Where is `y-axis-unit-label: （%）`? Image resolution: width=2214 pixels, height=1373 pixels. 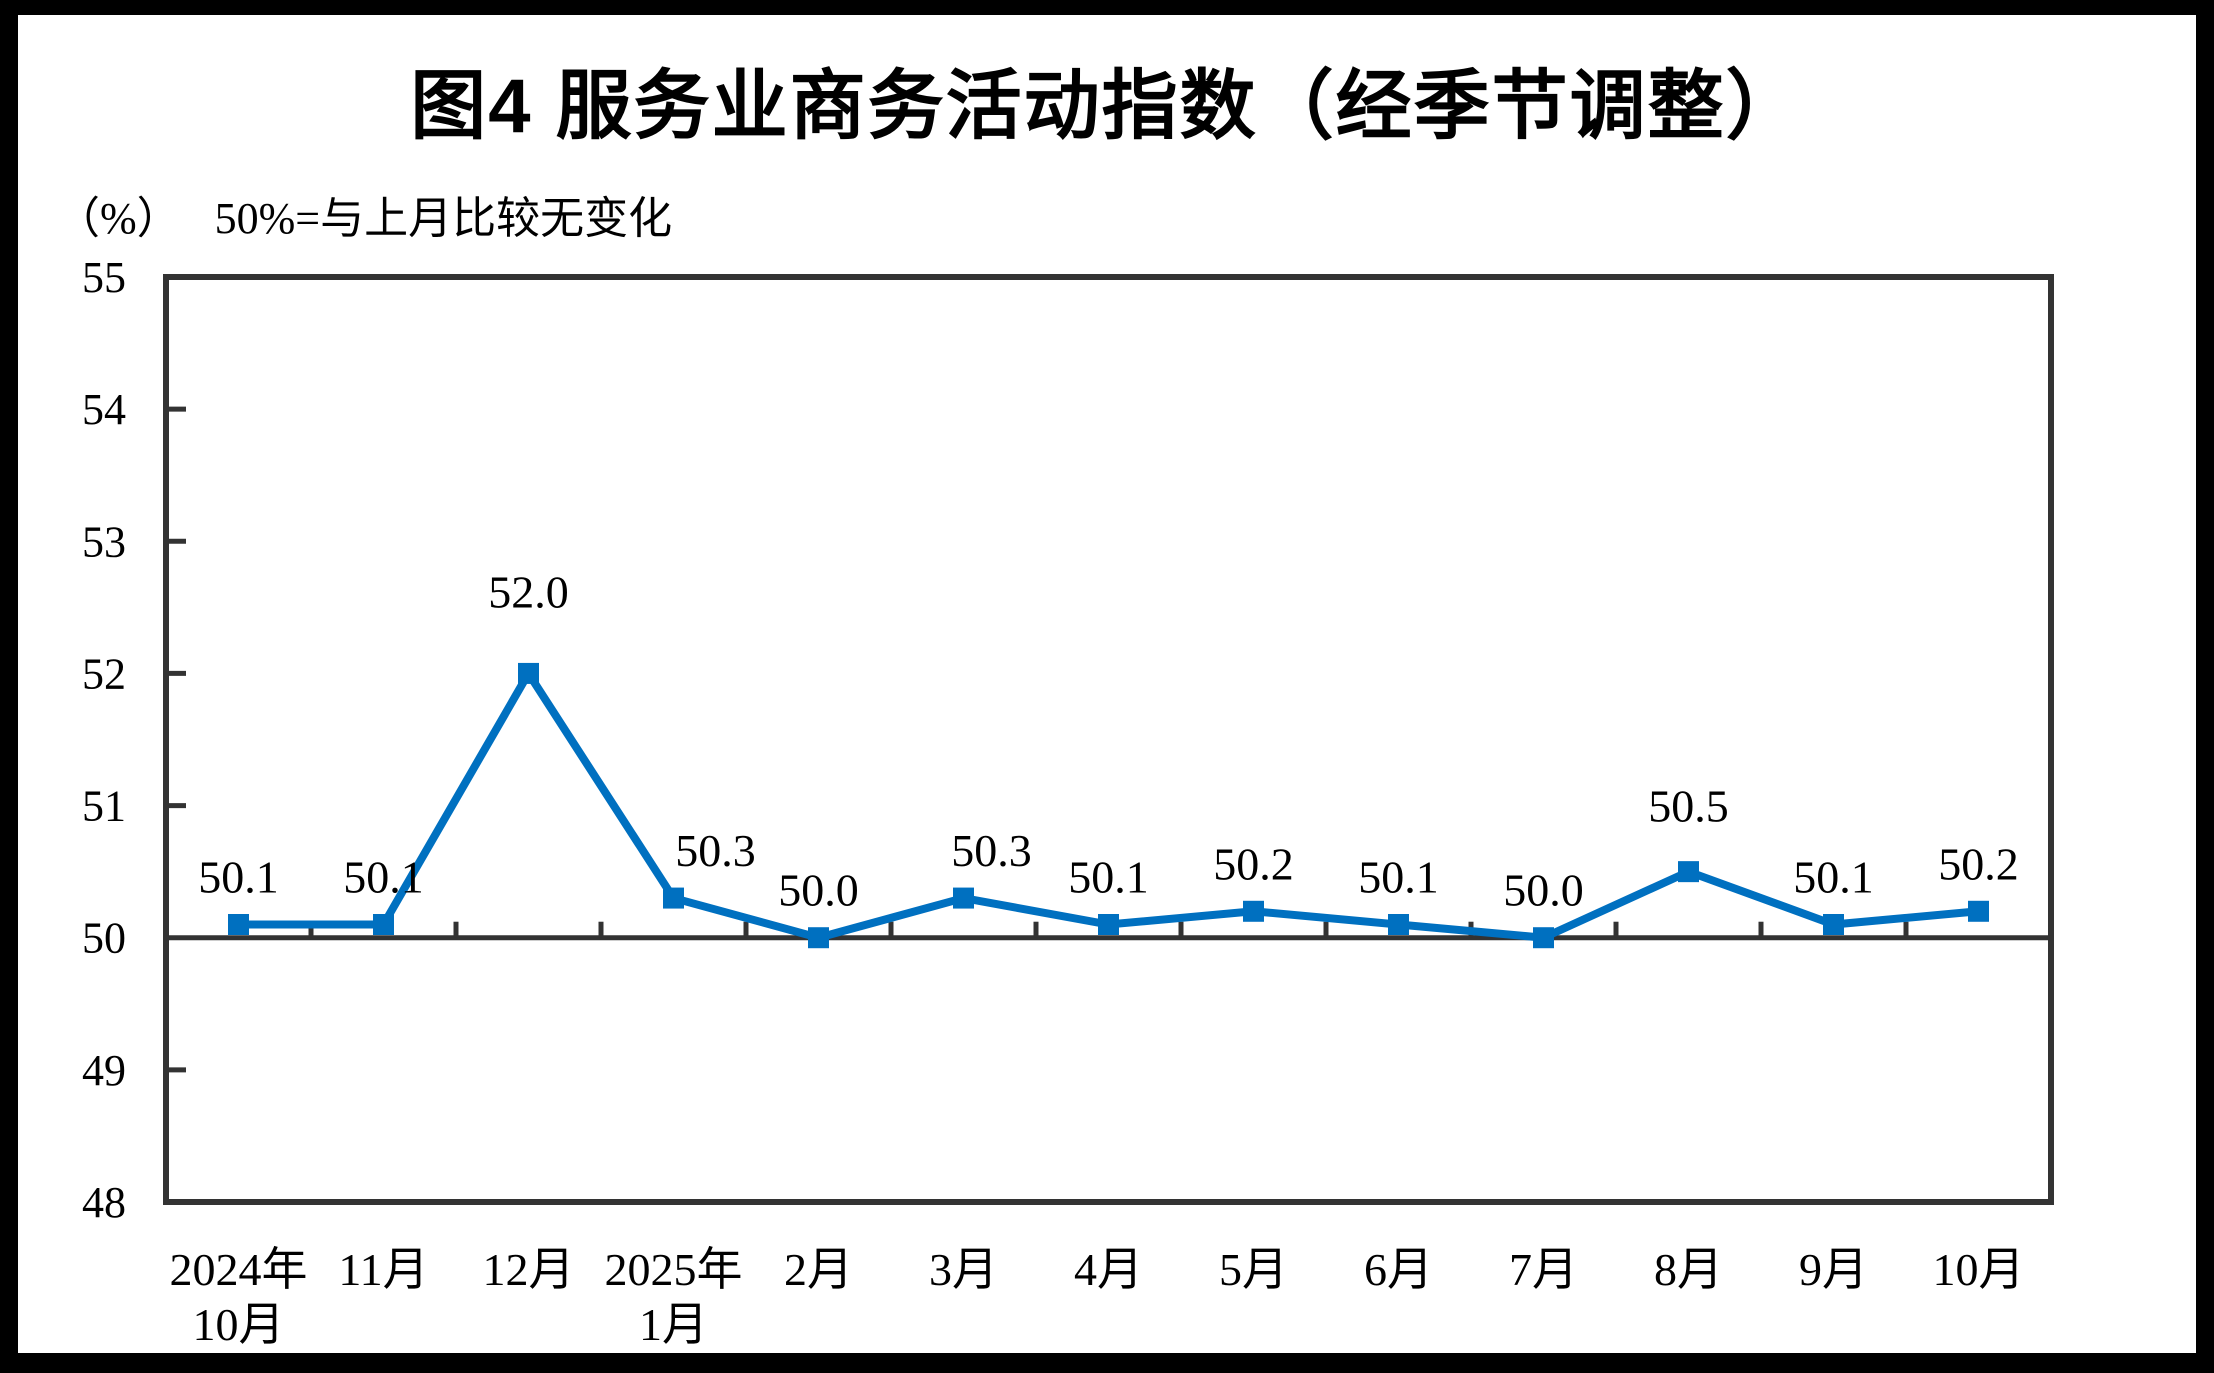 y-axis-unit-label: （%） is located at coordinates (118, 218).